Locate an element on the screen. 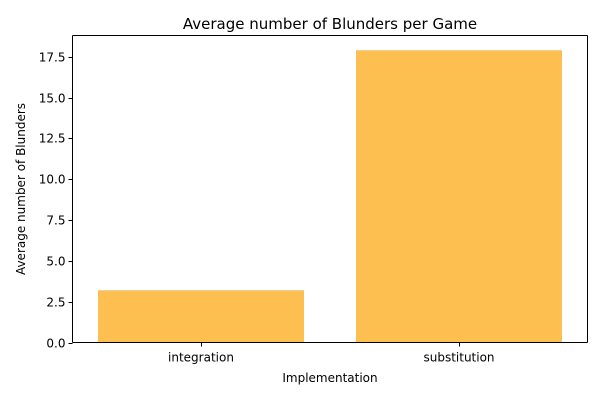 The width and height of the screenshot is (600, 400). y-tick-label: 12.5 is located at coordinates (52, 139).